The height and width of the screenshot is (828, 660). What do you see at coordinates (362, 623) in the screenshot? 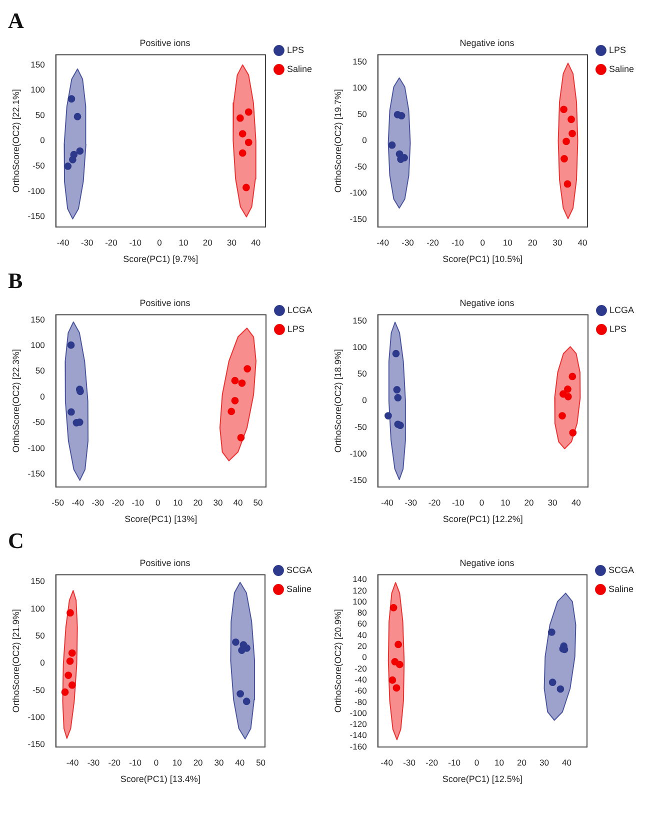
I see `y-tick-label: 60` at bounding box center [362, 623].